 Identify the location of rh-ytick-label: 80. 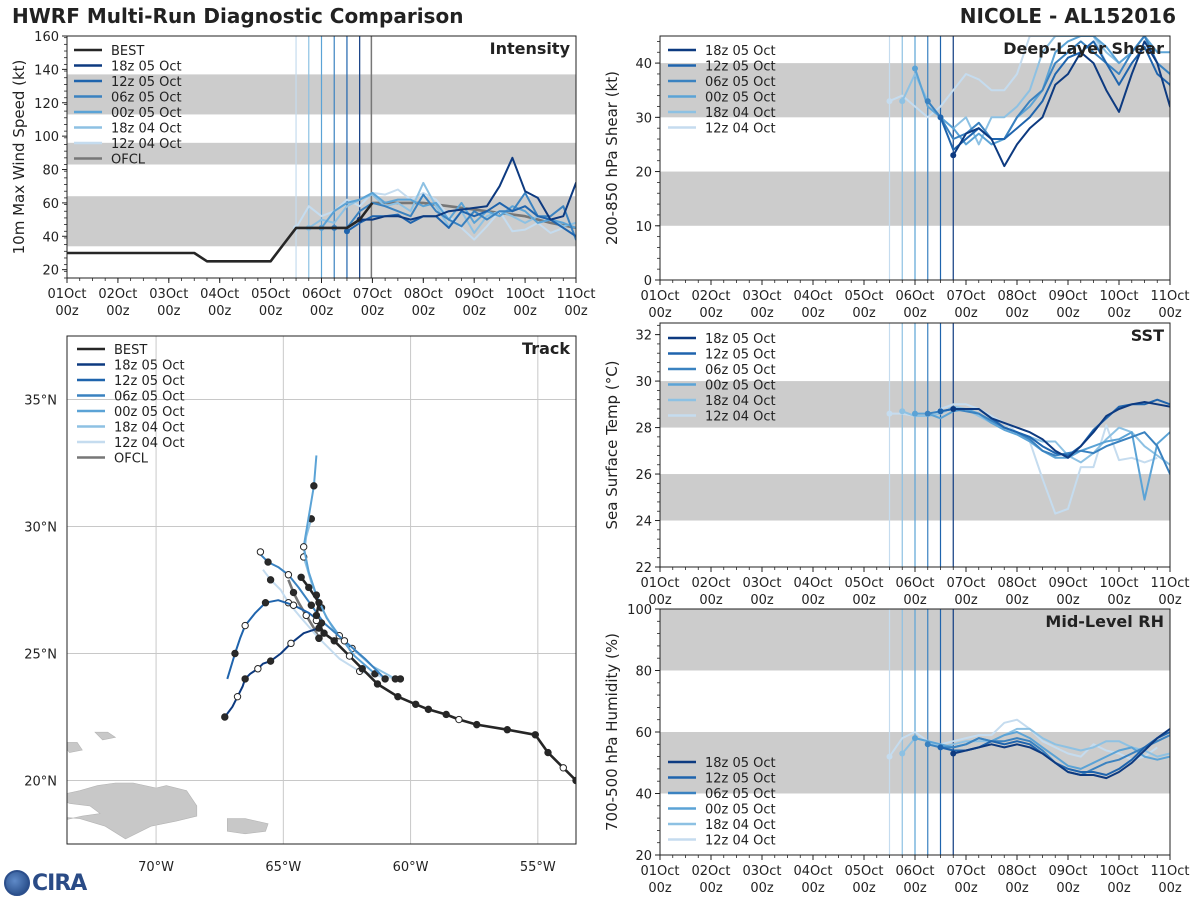
(643, 672).